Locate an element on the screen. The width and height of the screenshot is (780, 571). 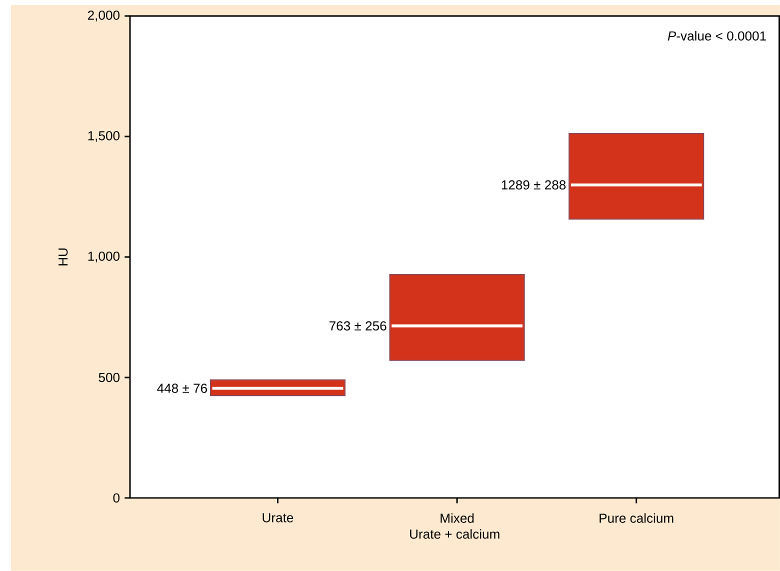
y-tick-label: 0 is located at coordinates (116, 498).